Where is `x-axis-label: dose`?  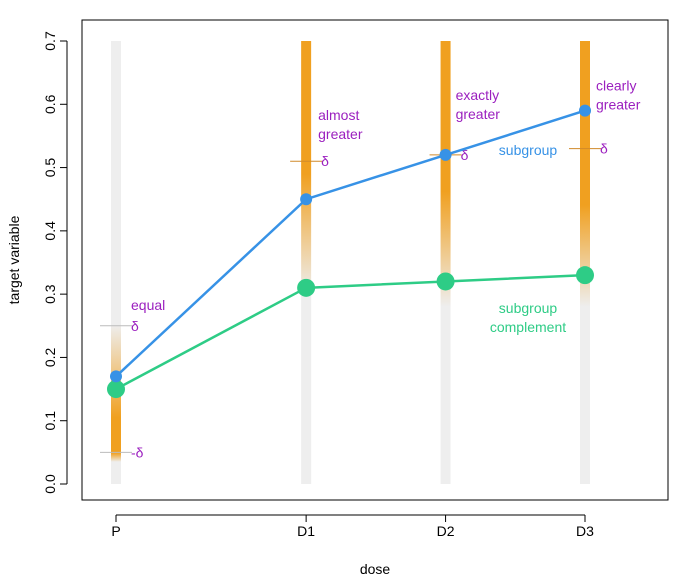 x-axis-label: dose is located at coordinates (375, 569).